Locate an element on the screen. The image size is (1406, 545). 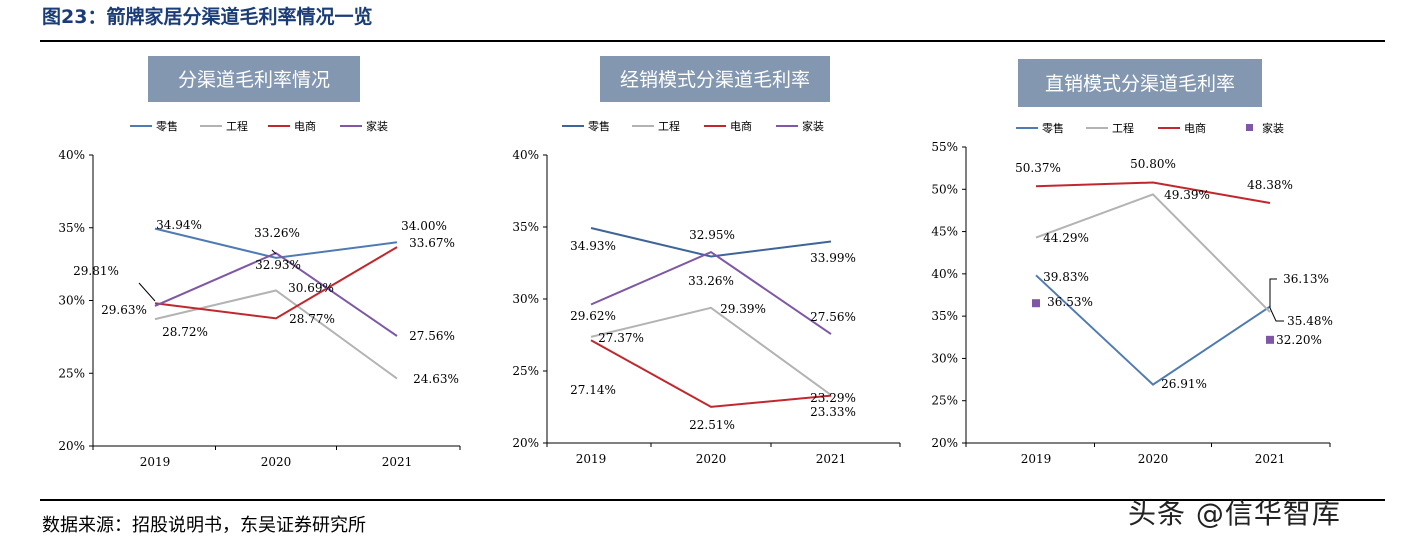
data-label: 33.67% is located at coordinates (432, 243).